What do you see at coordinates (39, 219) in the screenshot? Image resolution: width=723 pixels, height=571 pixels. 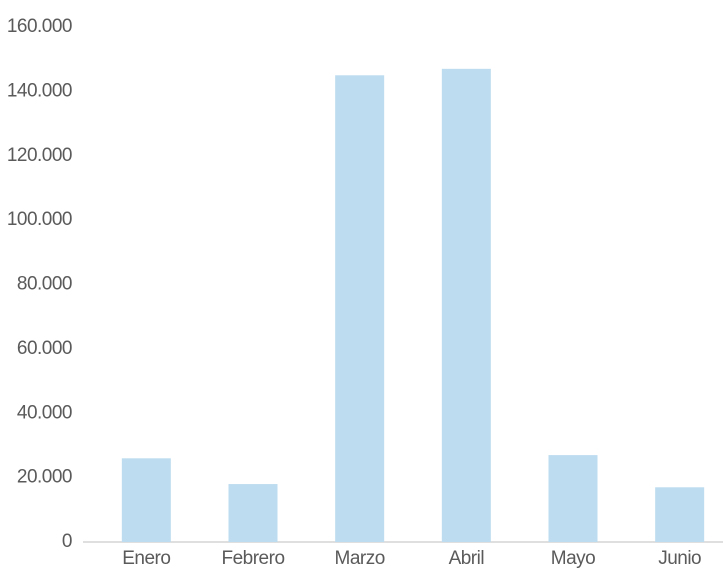 I see `y-tick-label: 100.000` at bounding box center [39, 219].